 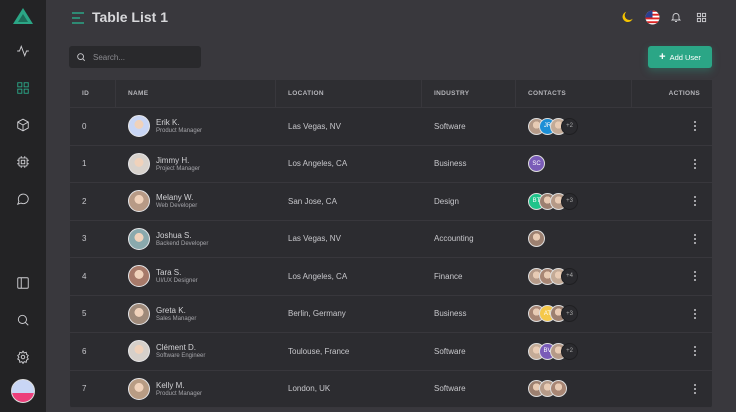 What do you see at coordinates (171, 310) in the screenshot?
I see `user-name: Greta K.` at bounding box center [171, 310].